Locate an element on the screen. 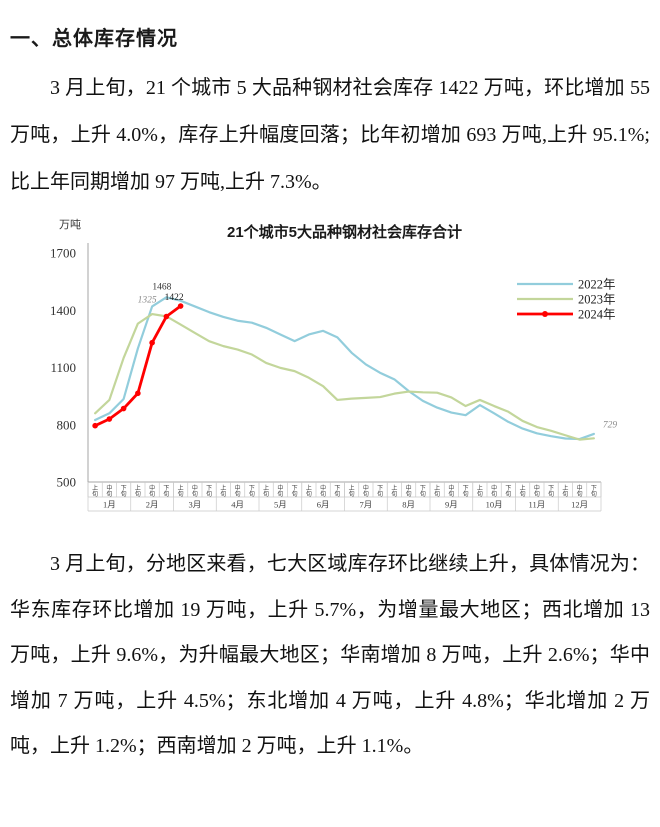 This screenshot has width=660, height=827. series-line-2023年 is located at coordinates (344, 376).